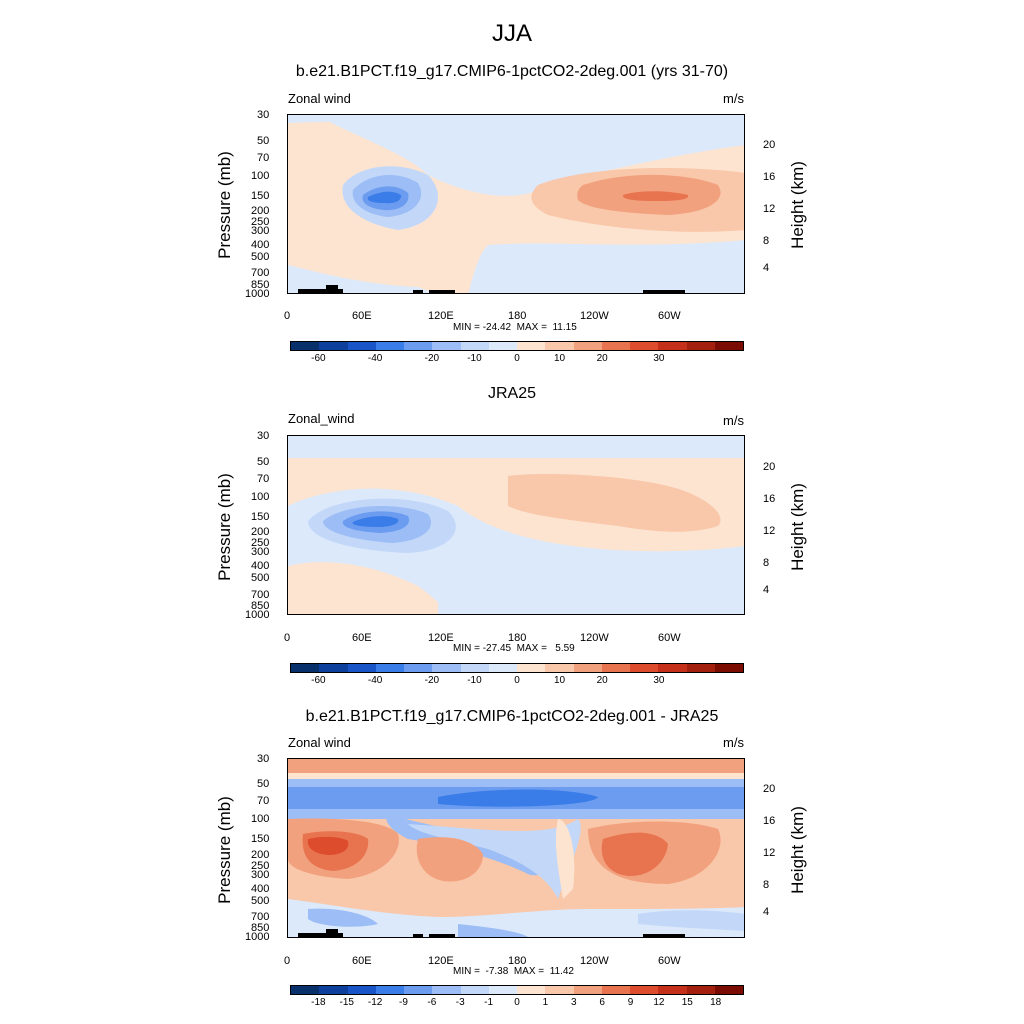  I want to click on panel2-ylabel: Pressure (mb), so click(224, 527).